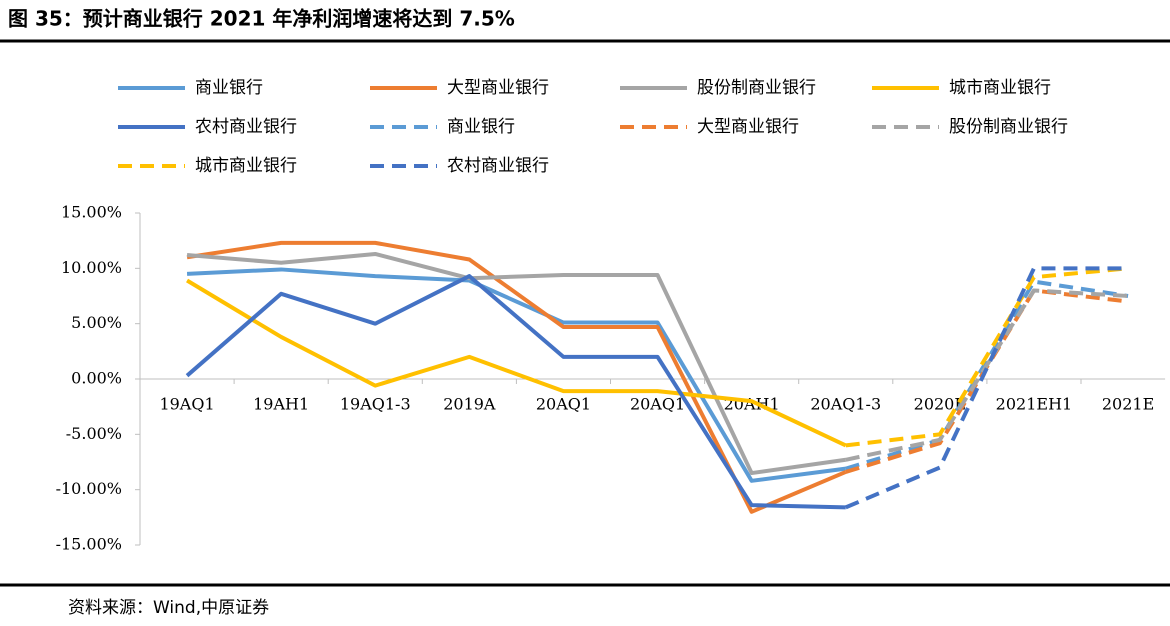  I want to click on y-tick-label: 0.00%, so click(96, 378).